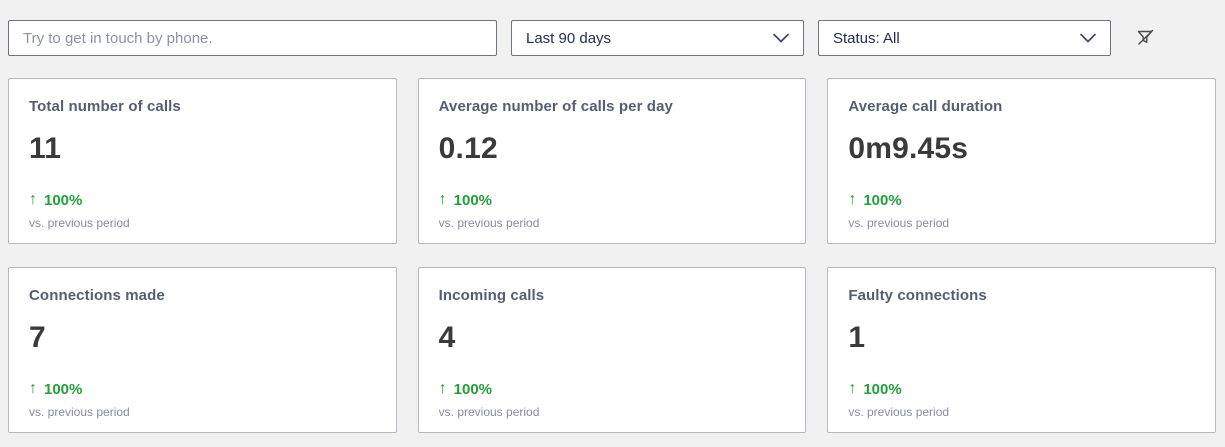  I want to click on date-range-dropdown-value: Last 90 days, so click(569, 38).